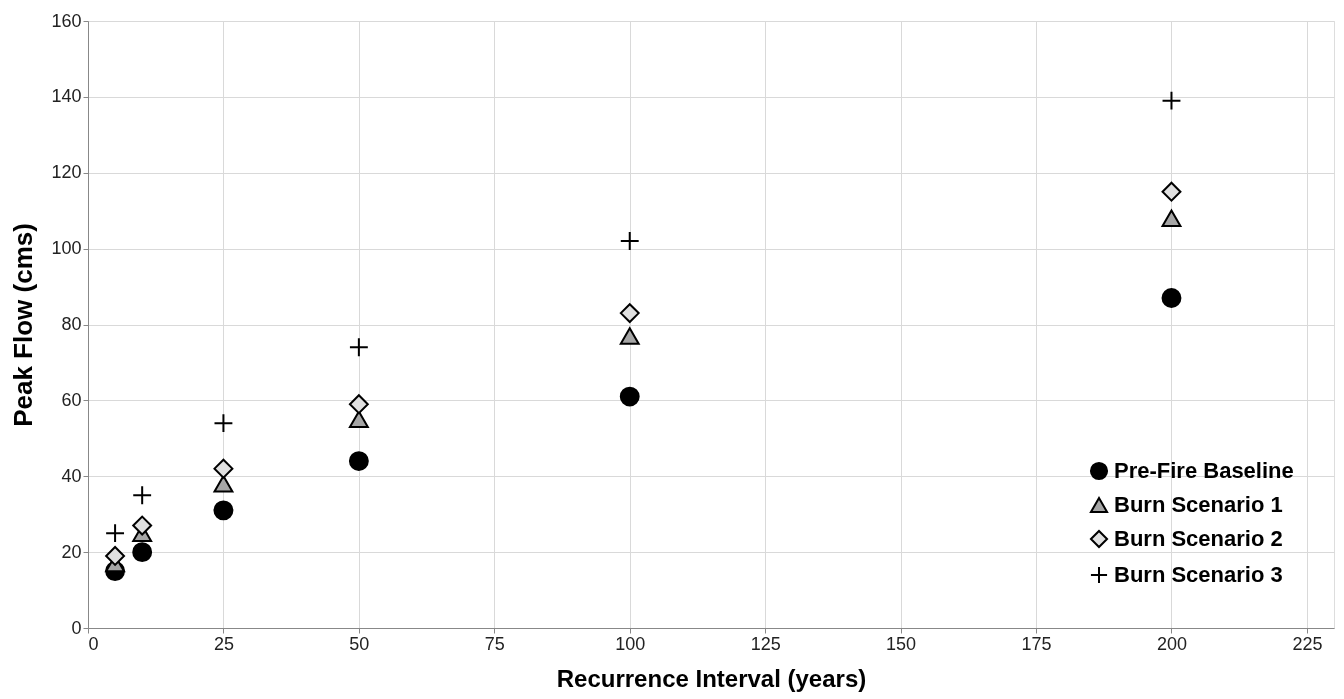  Describe the element at coordinates (359, 643) in the screenshot. I see `x-tick-label: 50` at that location.